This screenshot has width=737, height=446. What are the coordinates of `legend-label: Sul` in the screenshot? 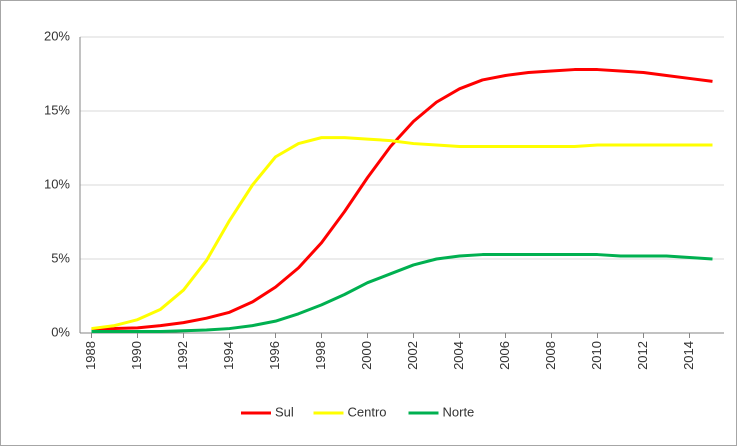 It's located at (284, 411).